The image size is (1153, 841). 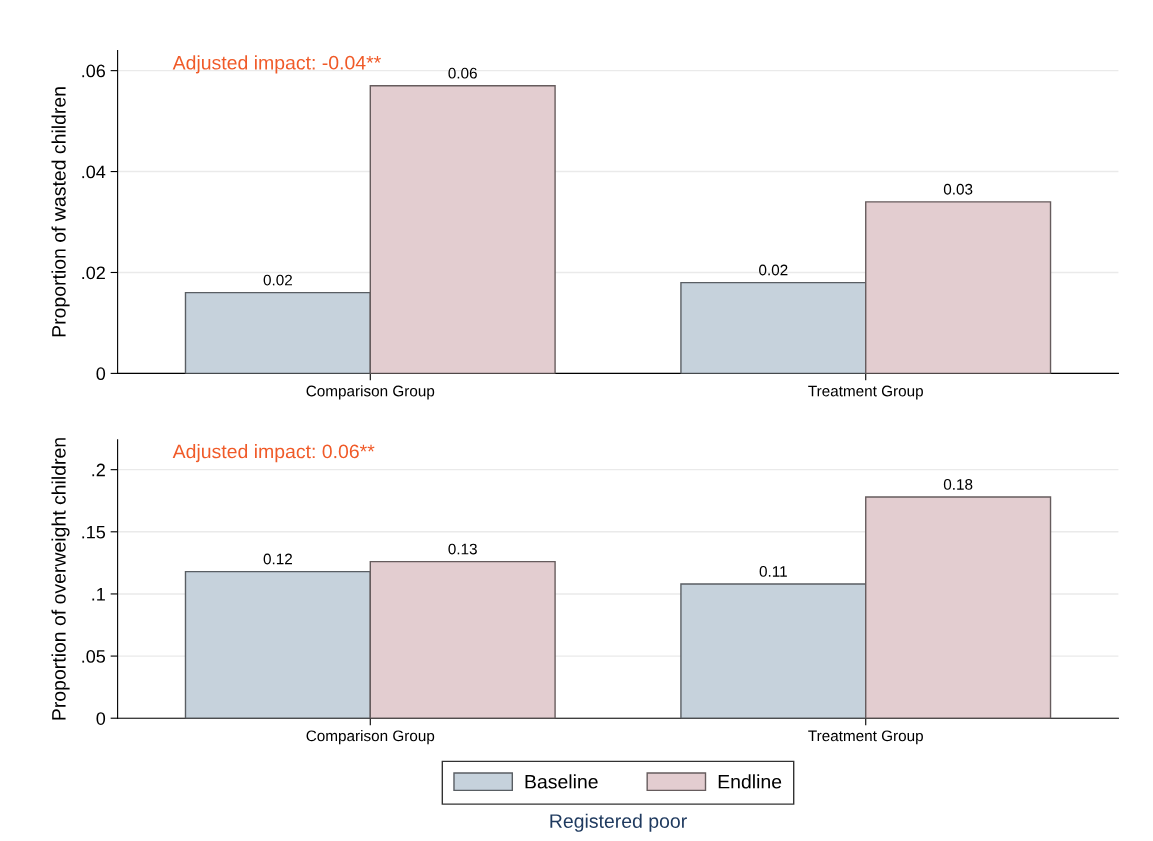 I want to click on y-tick-label: .06, so click(x=94, y=71).